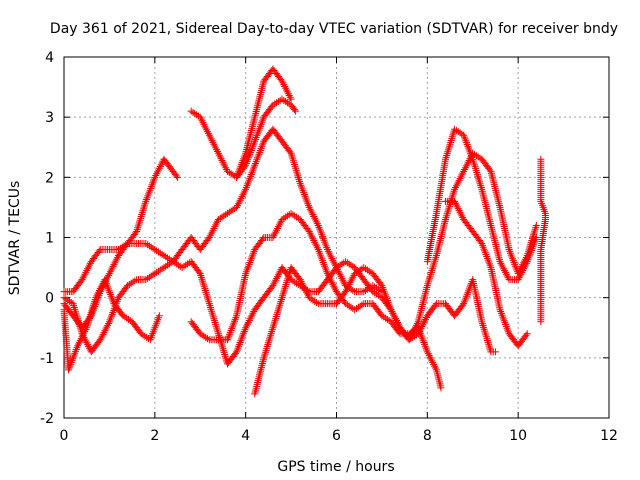 The width and height of the screenshot is (640, 480). Describe the element at coordinates (49, 118) in the screenshot. I see `y-tick-label: 3` at that location.